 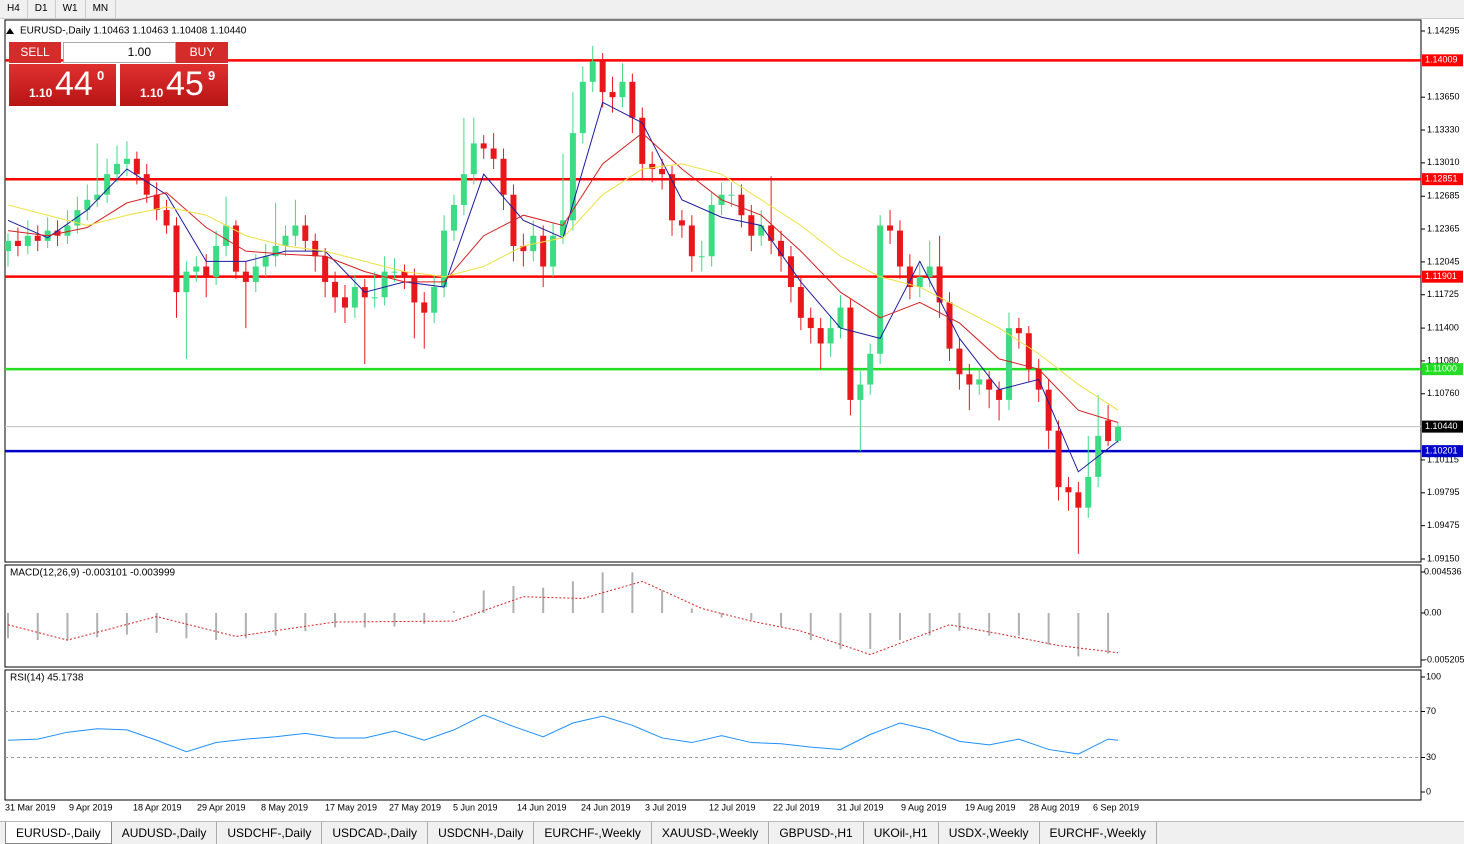 What do you see at coordinates (901, 833) in the screenshot?
I see `chart-tab: UKOil-,H1` at bounding box center [901, 833].